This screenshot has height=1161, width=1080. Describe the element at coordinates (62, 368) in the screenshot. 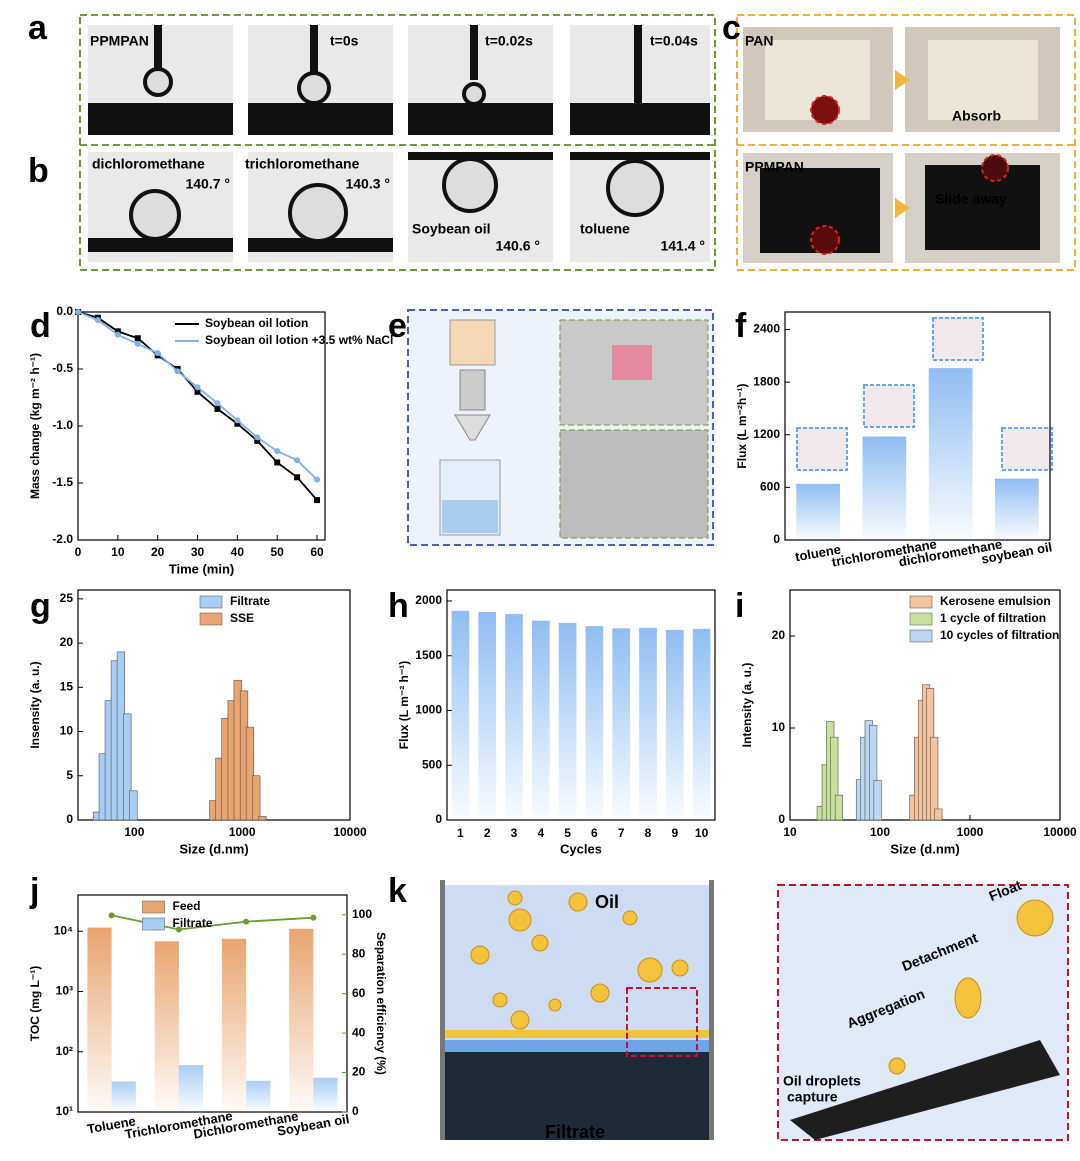

I see `y-tick-label: -0.5` at that location.